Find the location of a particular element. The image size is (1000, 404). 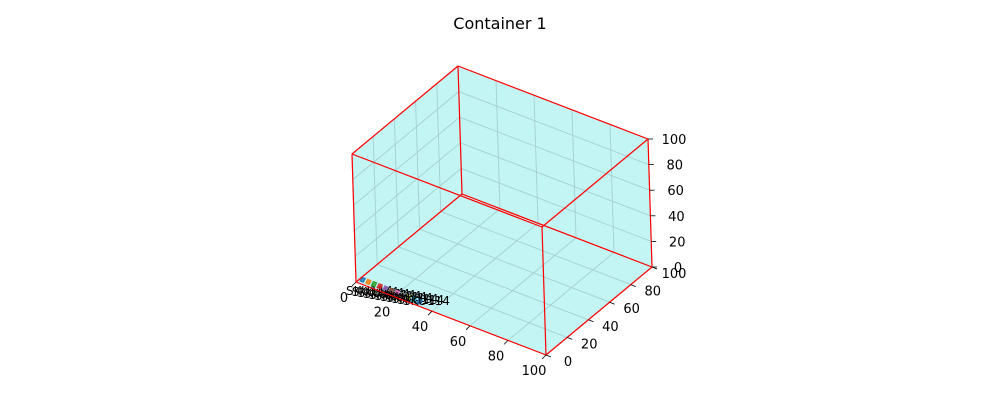

z-tick-label: 40 is located at coordinates (676, 217).